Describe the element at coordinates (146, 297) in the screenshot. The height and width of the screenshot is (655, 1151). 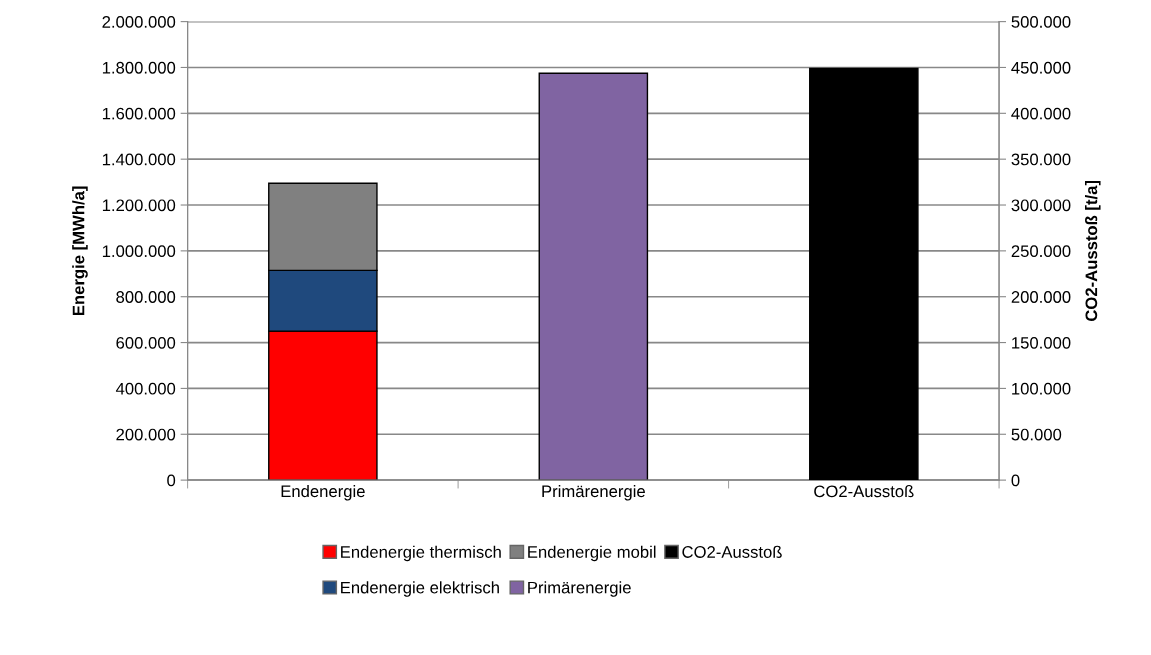
I see `y-tick-label: 800.000` at that location.